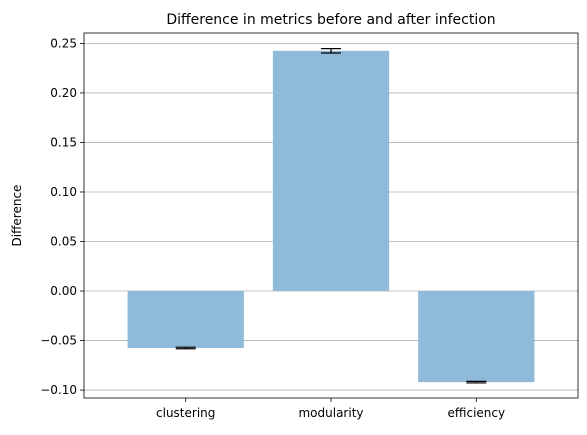 The image size is (587, 435). What do you see at coordinates (63, 43) in the screenshot?
I see `y-tick-label: 0.25` at bounding box center [63, 43].